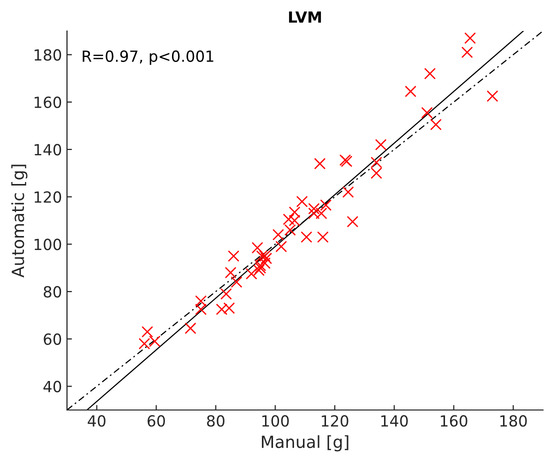 The width and height of the screenshot is (544, 455). I want to click on x-tick-label: 180, so click(513, 421).